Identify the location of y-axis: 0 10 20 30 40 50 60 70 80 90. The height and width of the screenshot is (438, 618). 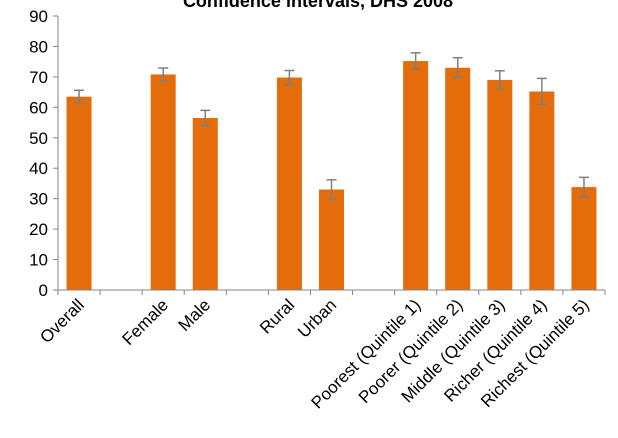
(44, 153).